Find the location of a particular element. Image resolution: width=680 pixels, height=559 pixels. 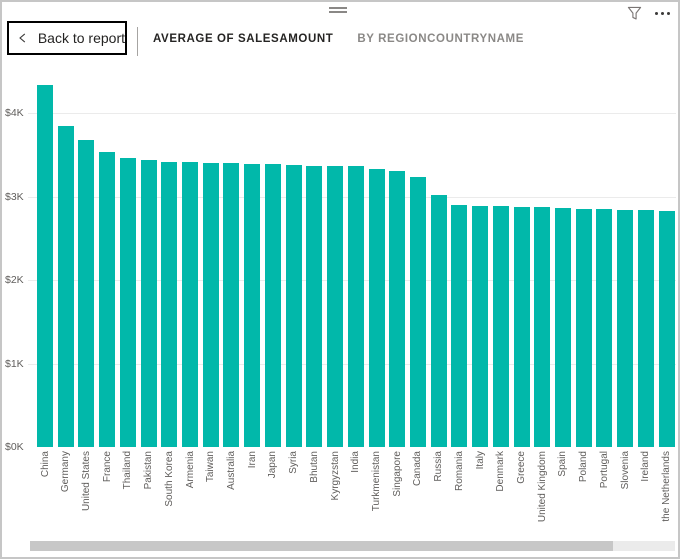

bar-taiwan is located at coordinates (210, 304).